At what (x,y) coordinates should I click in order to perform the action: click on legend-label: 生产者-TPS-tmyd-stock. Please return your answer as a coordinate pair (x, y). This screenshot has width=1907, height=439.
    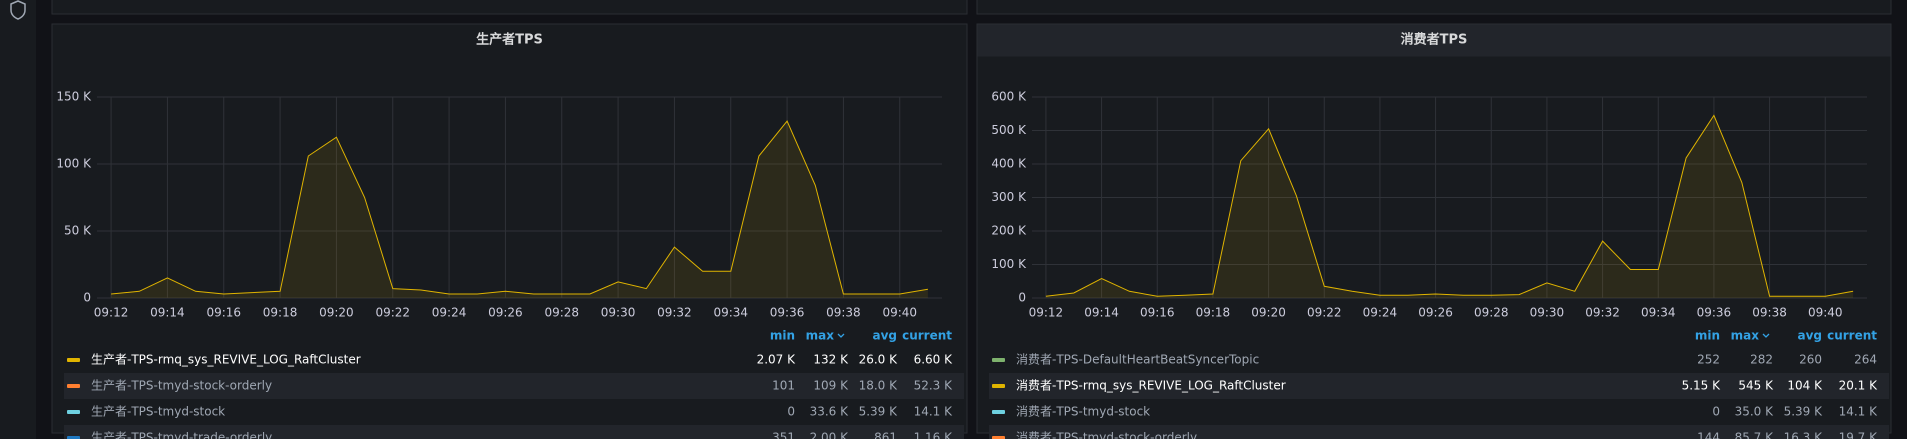
    Looking at the image, I should click on (158, 412).